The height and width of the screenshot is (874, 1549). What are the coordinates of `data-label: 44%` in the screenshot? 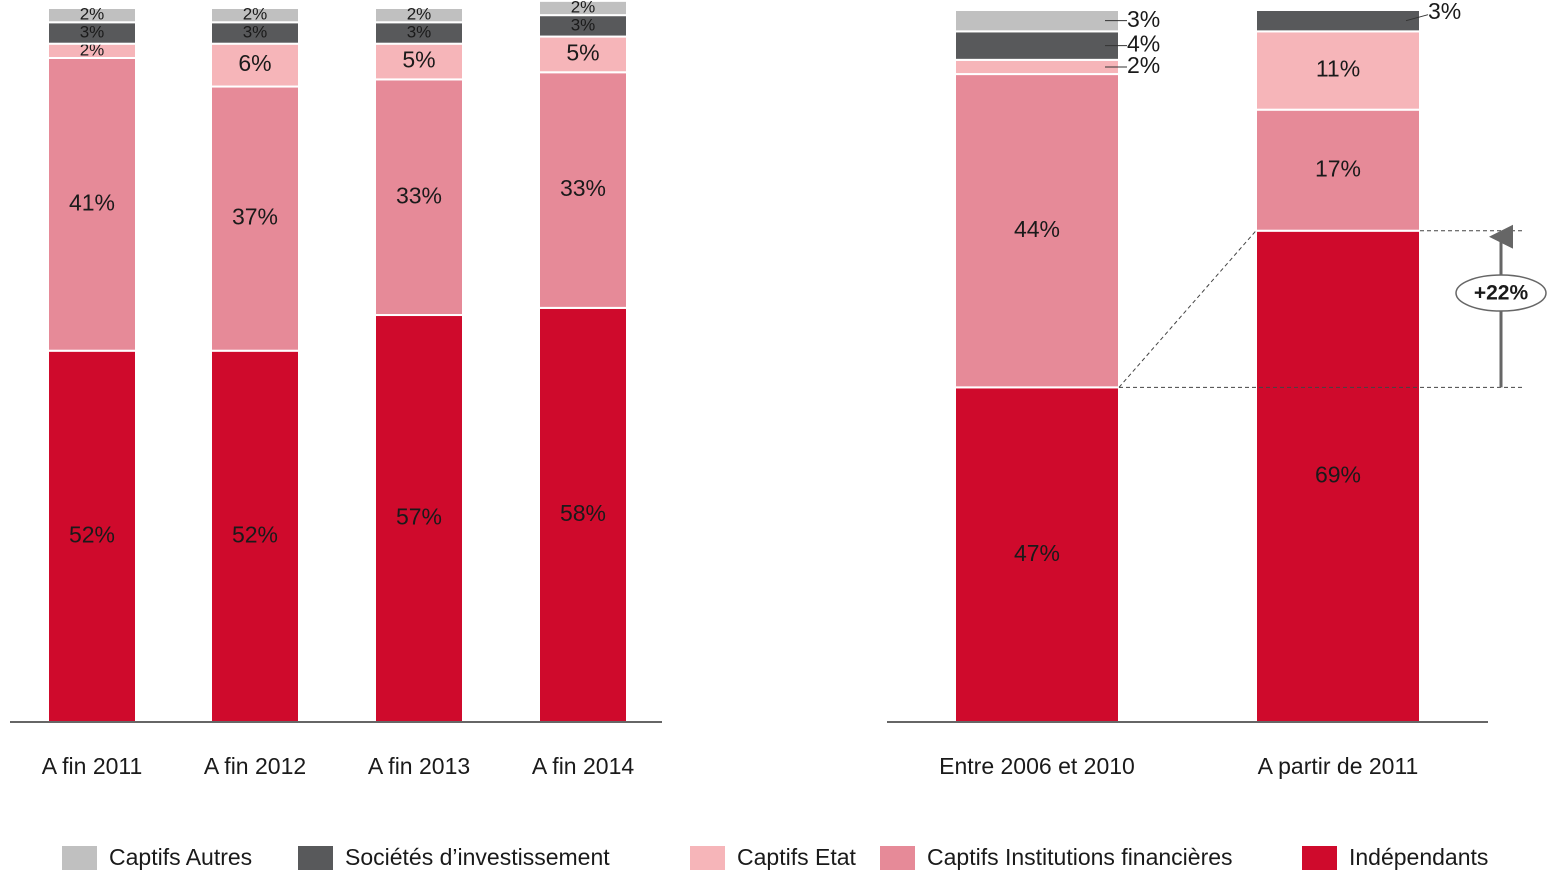 It's located at (1037, 229).